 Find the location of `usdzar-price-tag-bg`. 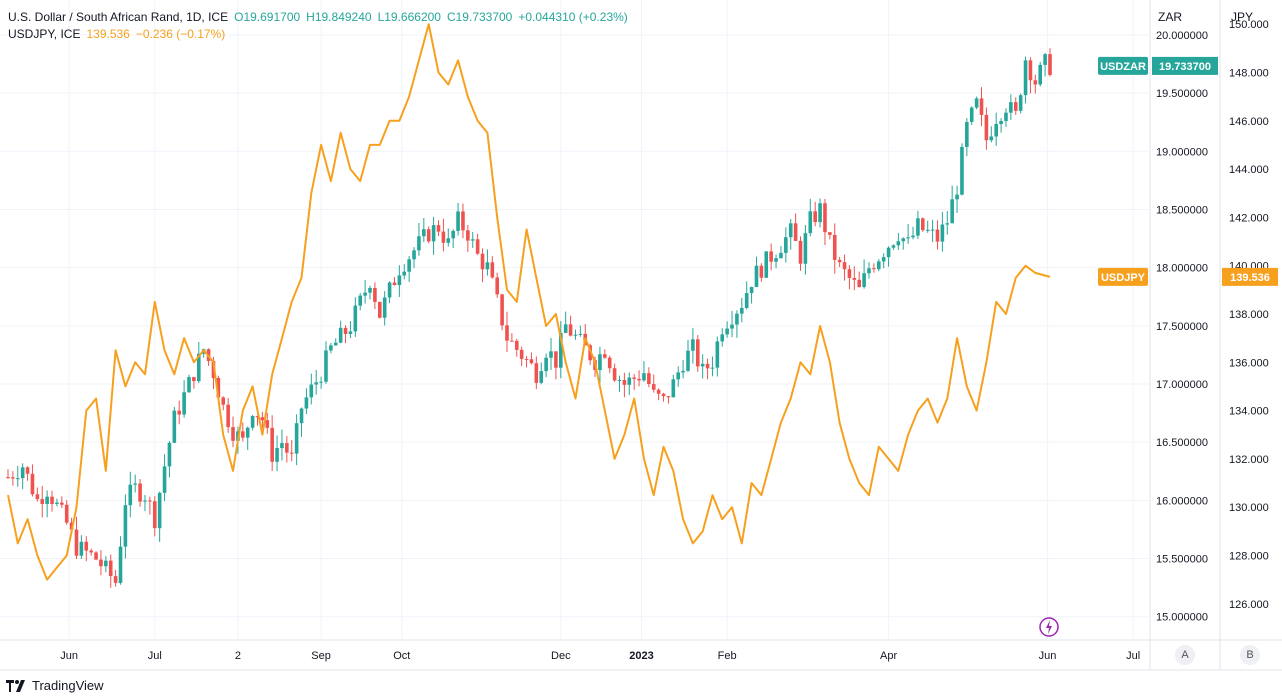

usdzar-price-tag-bg is located at coordinates (1185, 65).